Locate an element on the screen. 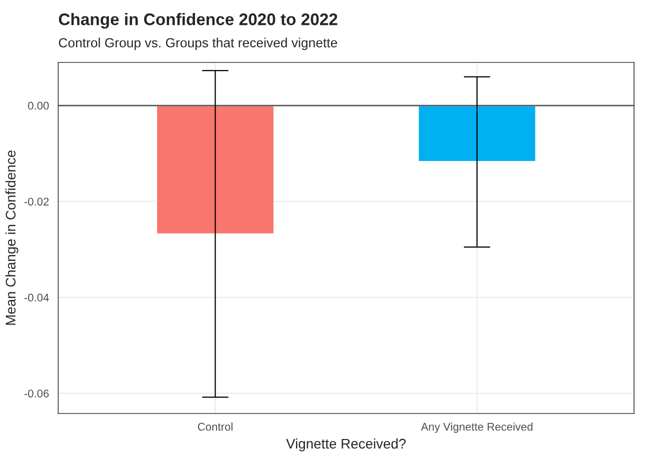 Image resolution: width=647 pixels, height=462 pixels. y-tick-label: -0.02 is located at coordinates (36, 202).